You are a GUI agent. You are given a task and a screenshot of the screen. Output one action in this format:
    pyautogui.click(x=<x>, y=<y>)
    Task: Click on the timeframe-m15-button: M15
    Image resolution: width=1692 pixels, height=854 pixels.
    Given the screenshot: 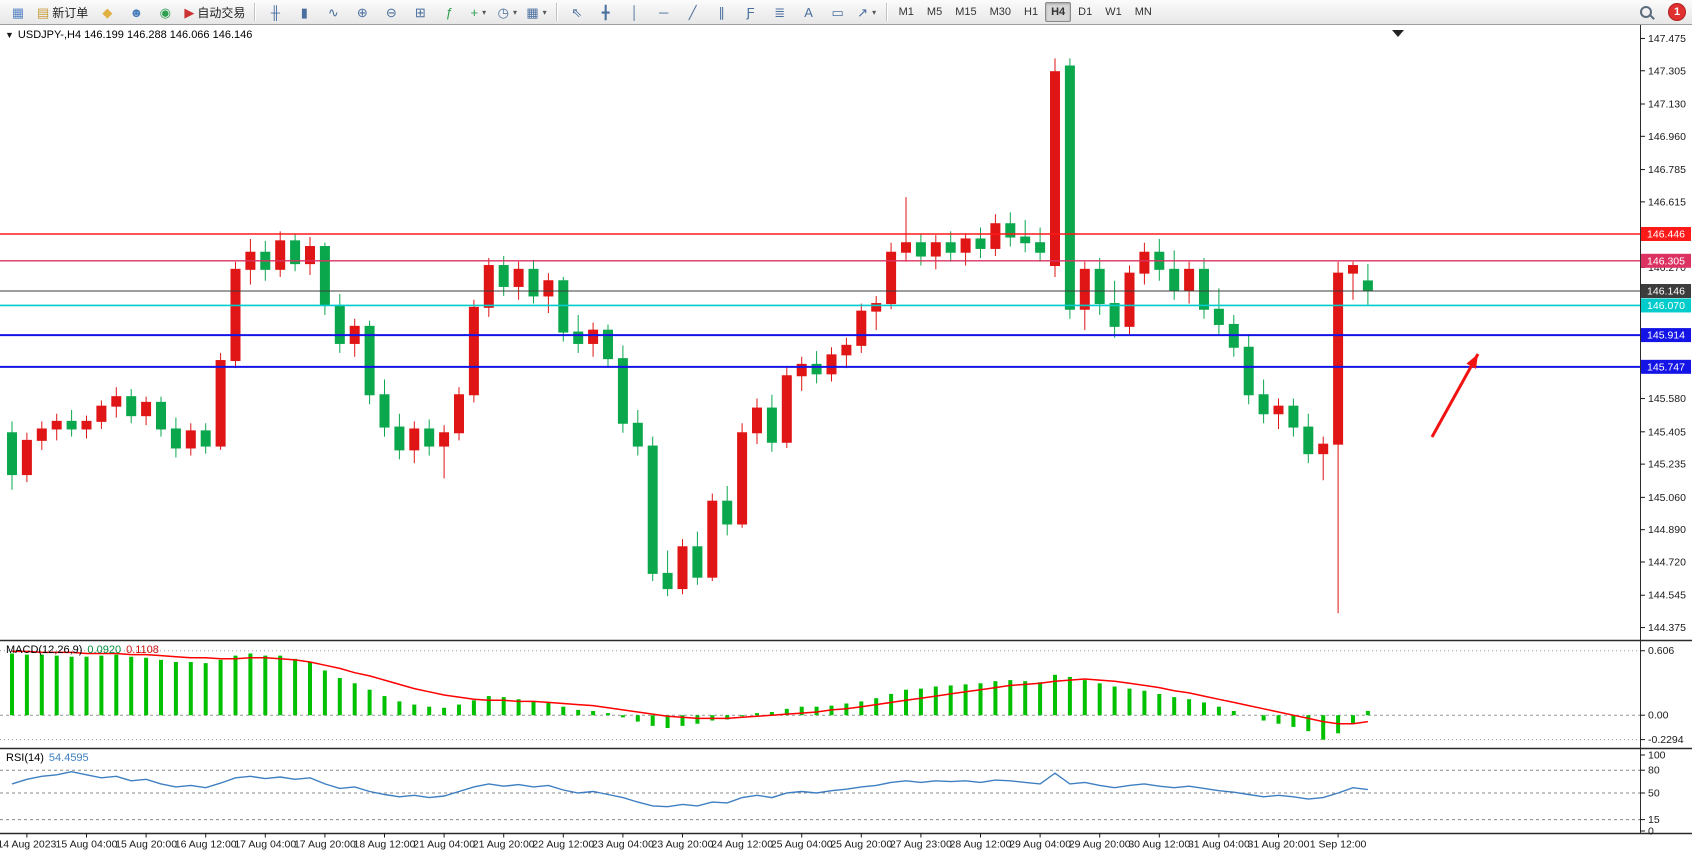 What is the action you would take?
    pyautogui.click(x=966, y=12)
    